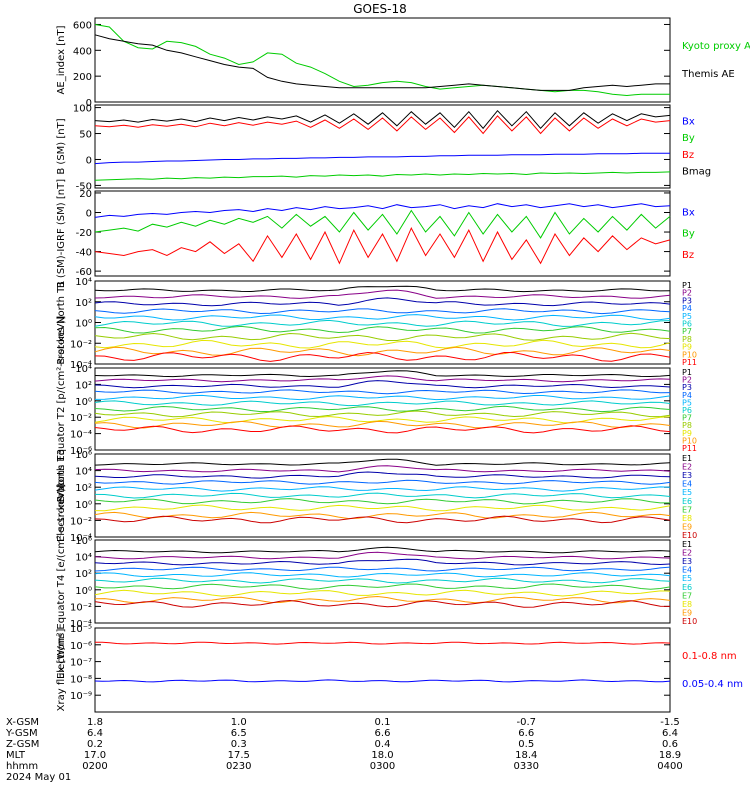  Describe the element at coordinates (687, 308) in the screenshot. I see `legend-p4: P4` at that location.